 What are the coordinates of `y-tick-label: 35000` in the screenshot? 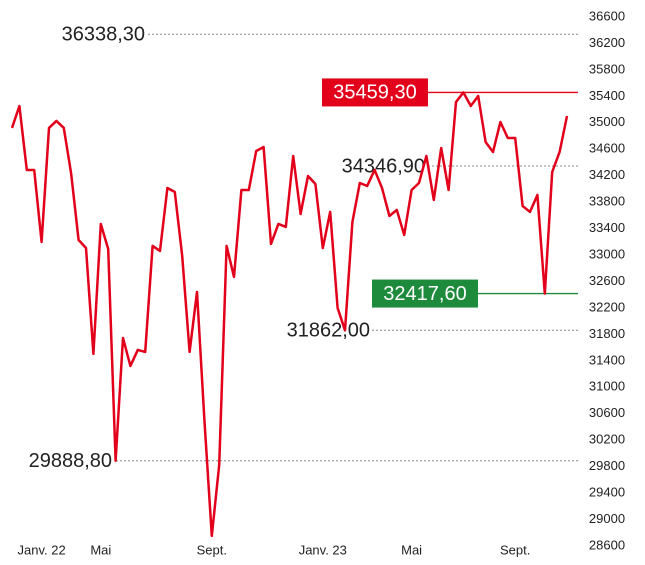 It's located at (607, 121).